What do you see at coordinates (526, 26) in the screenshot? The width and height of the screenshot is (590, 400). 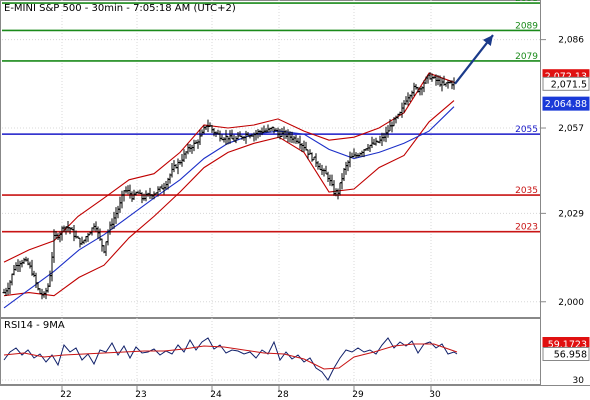 I see `level-label-2089: 2089` at bounding box center [526, 26].